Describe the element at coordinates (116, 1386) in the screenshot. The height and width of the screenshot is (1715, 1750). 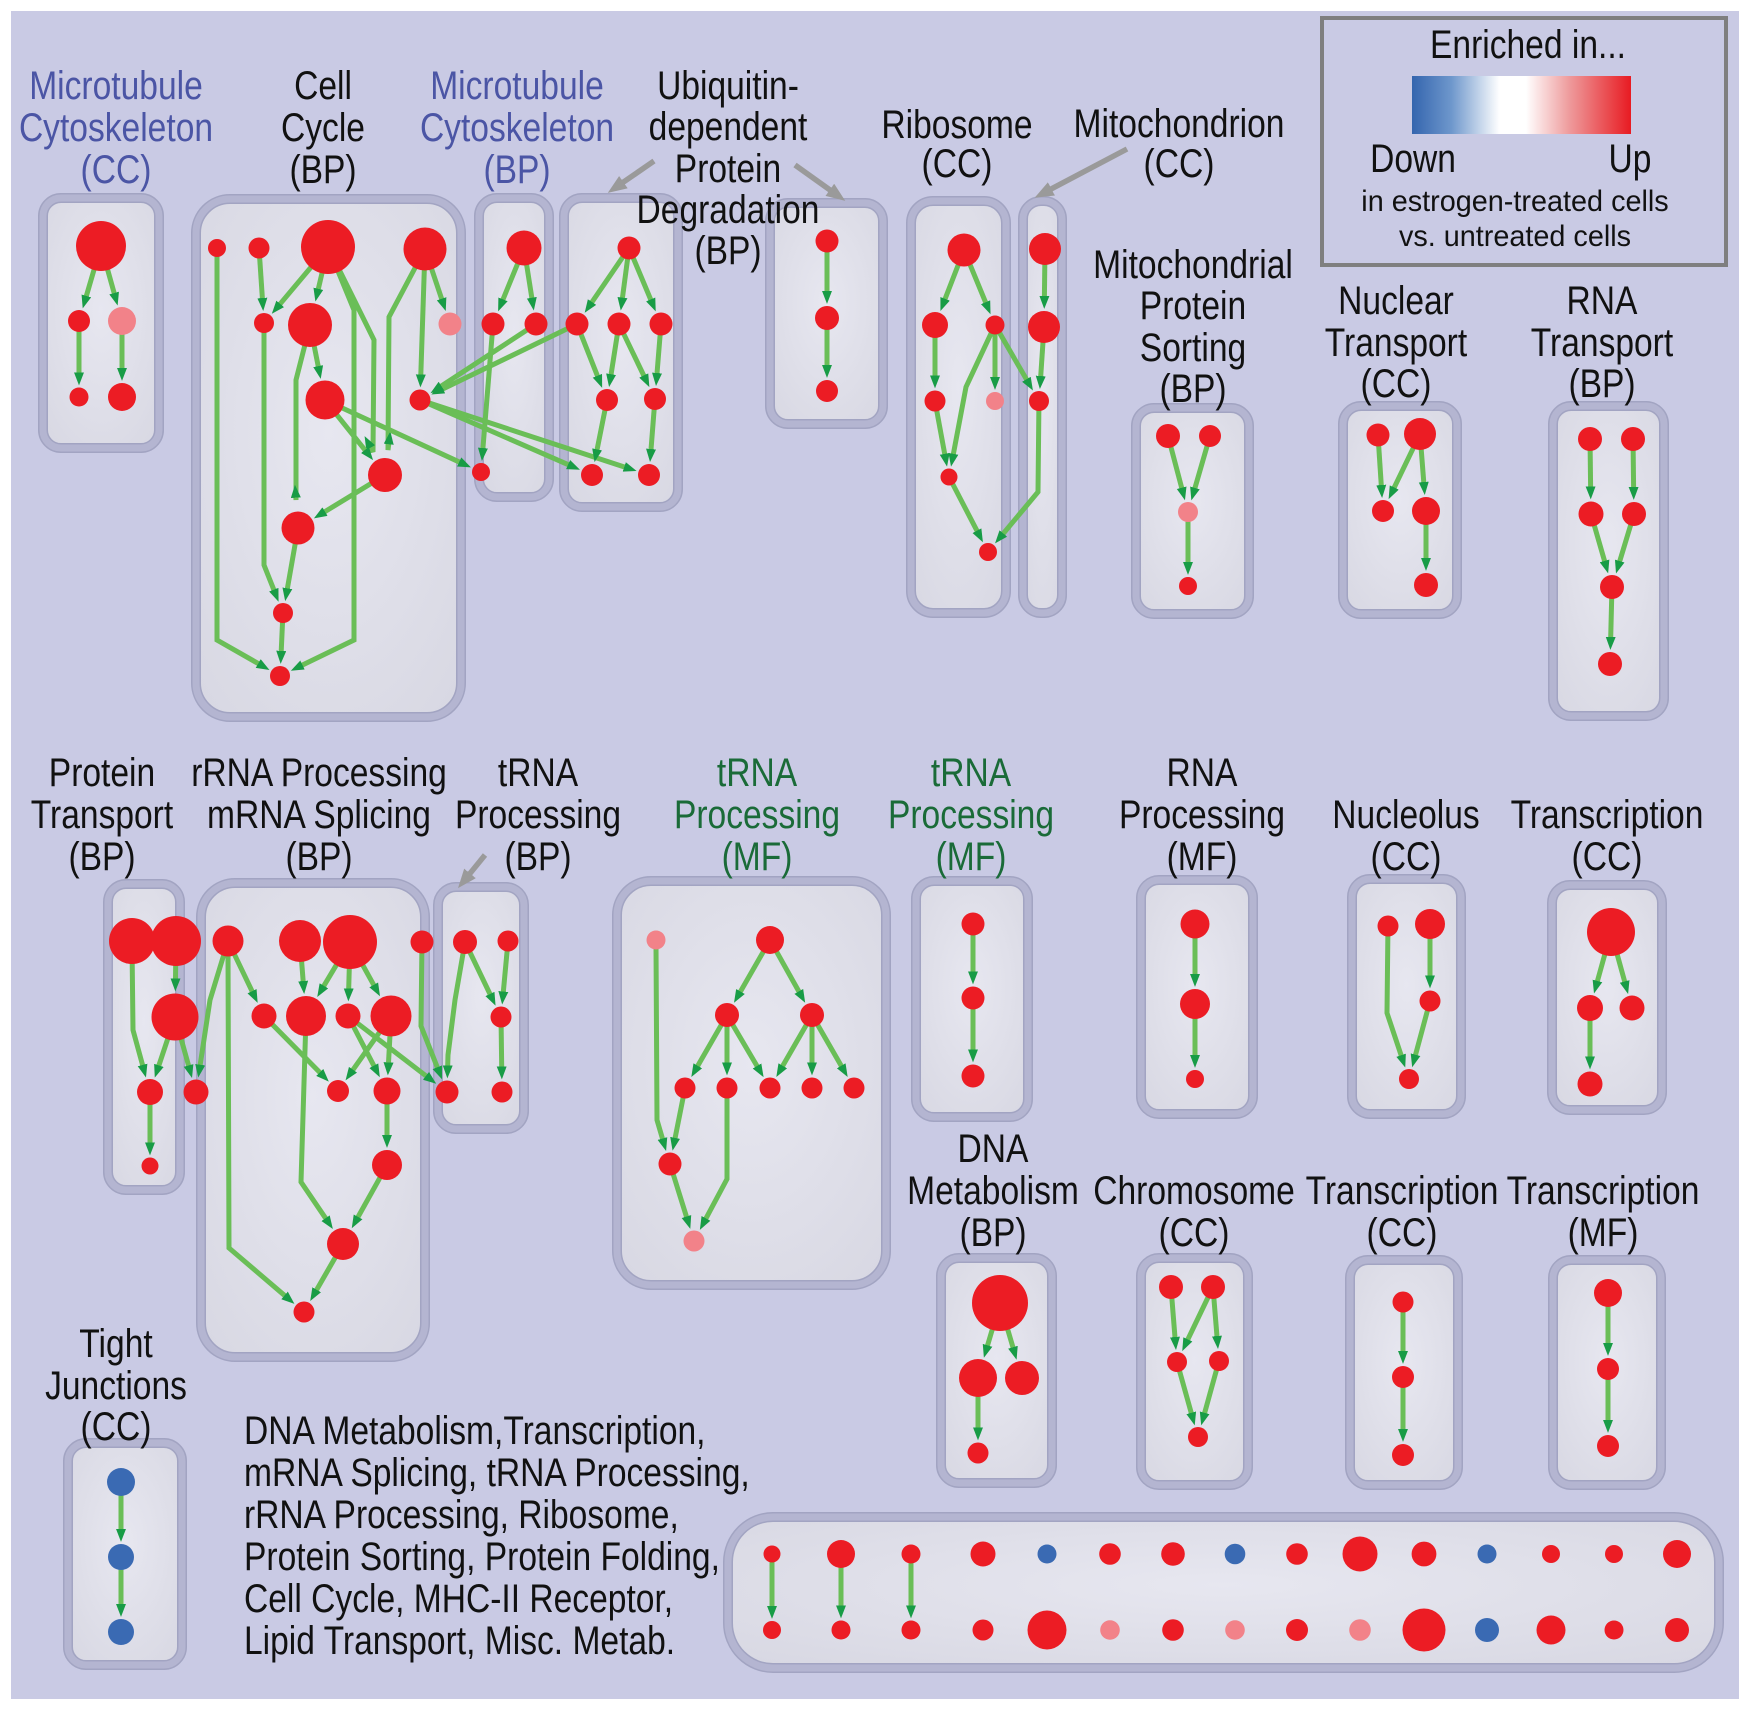
I see `svg-text: Junctions` at that location.